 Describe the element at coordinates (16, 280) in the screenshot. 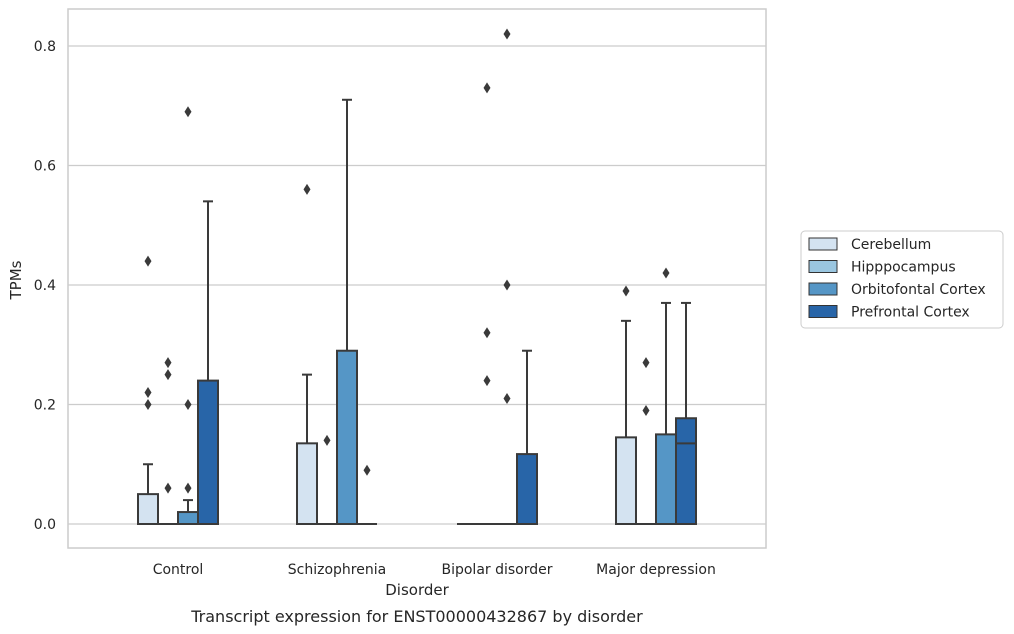

I see `y-axis-label: TPMs` at that location.